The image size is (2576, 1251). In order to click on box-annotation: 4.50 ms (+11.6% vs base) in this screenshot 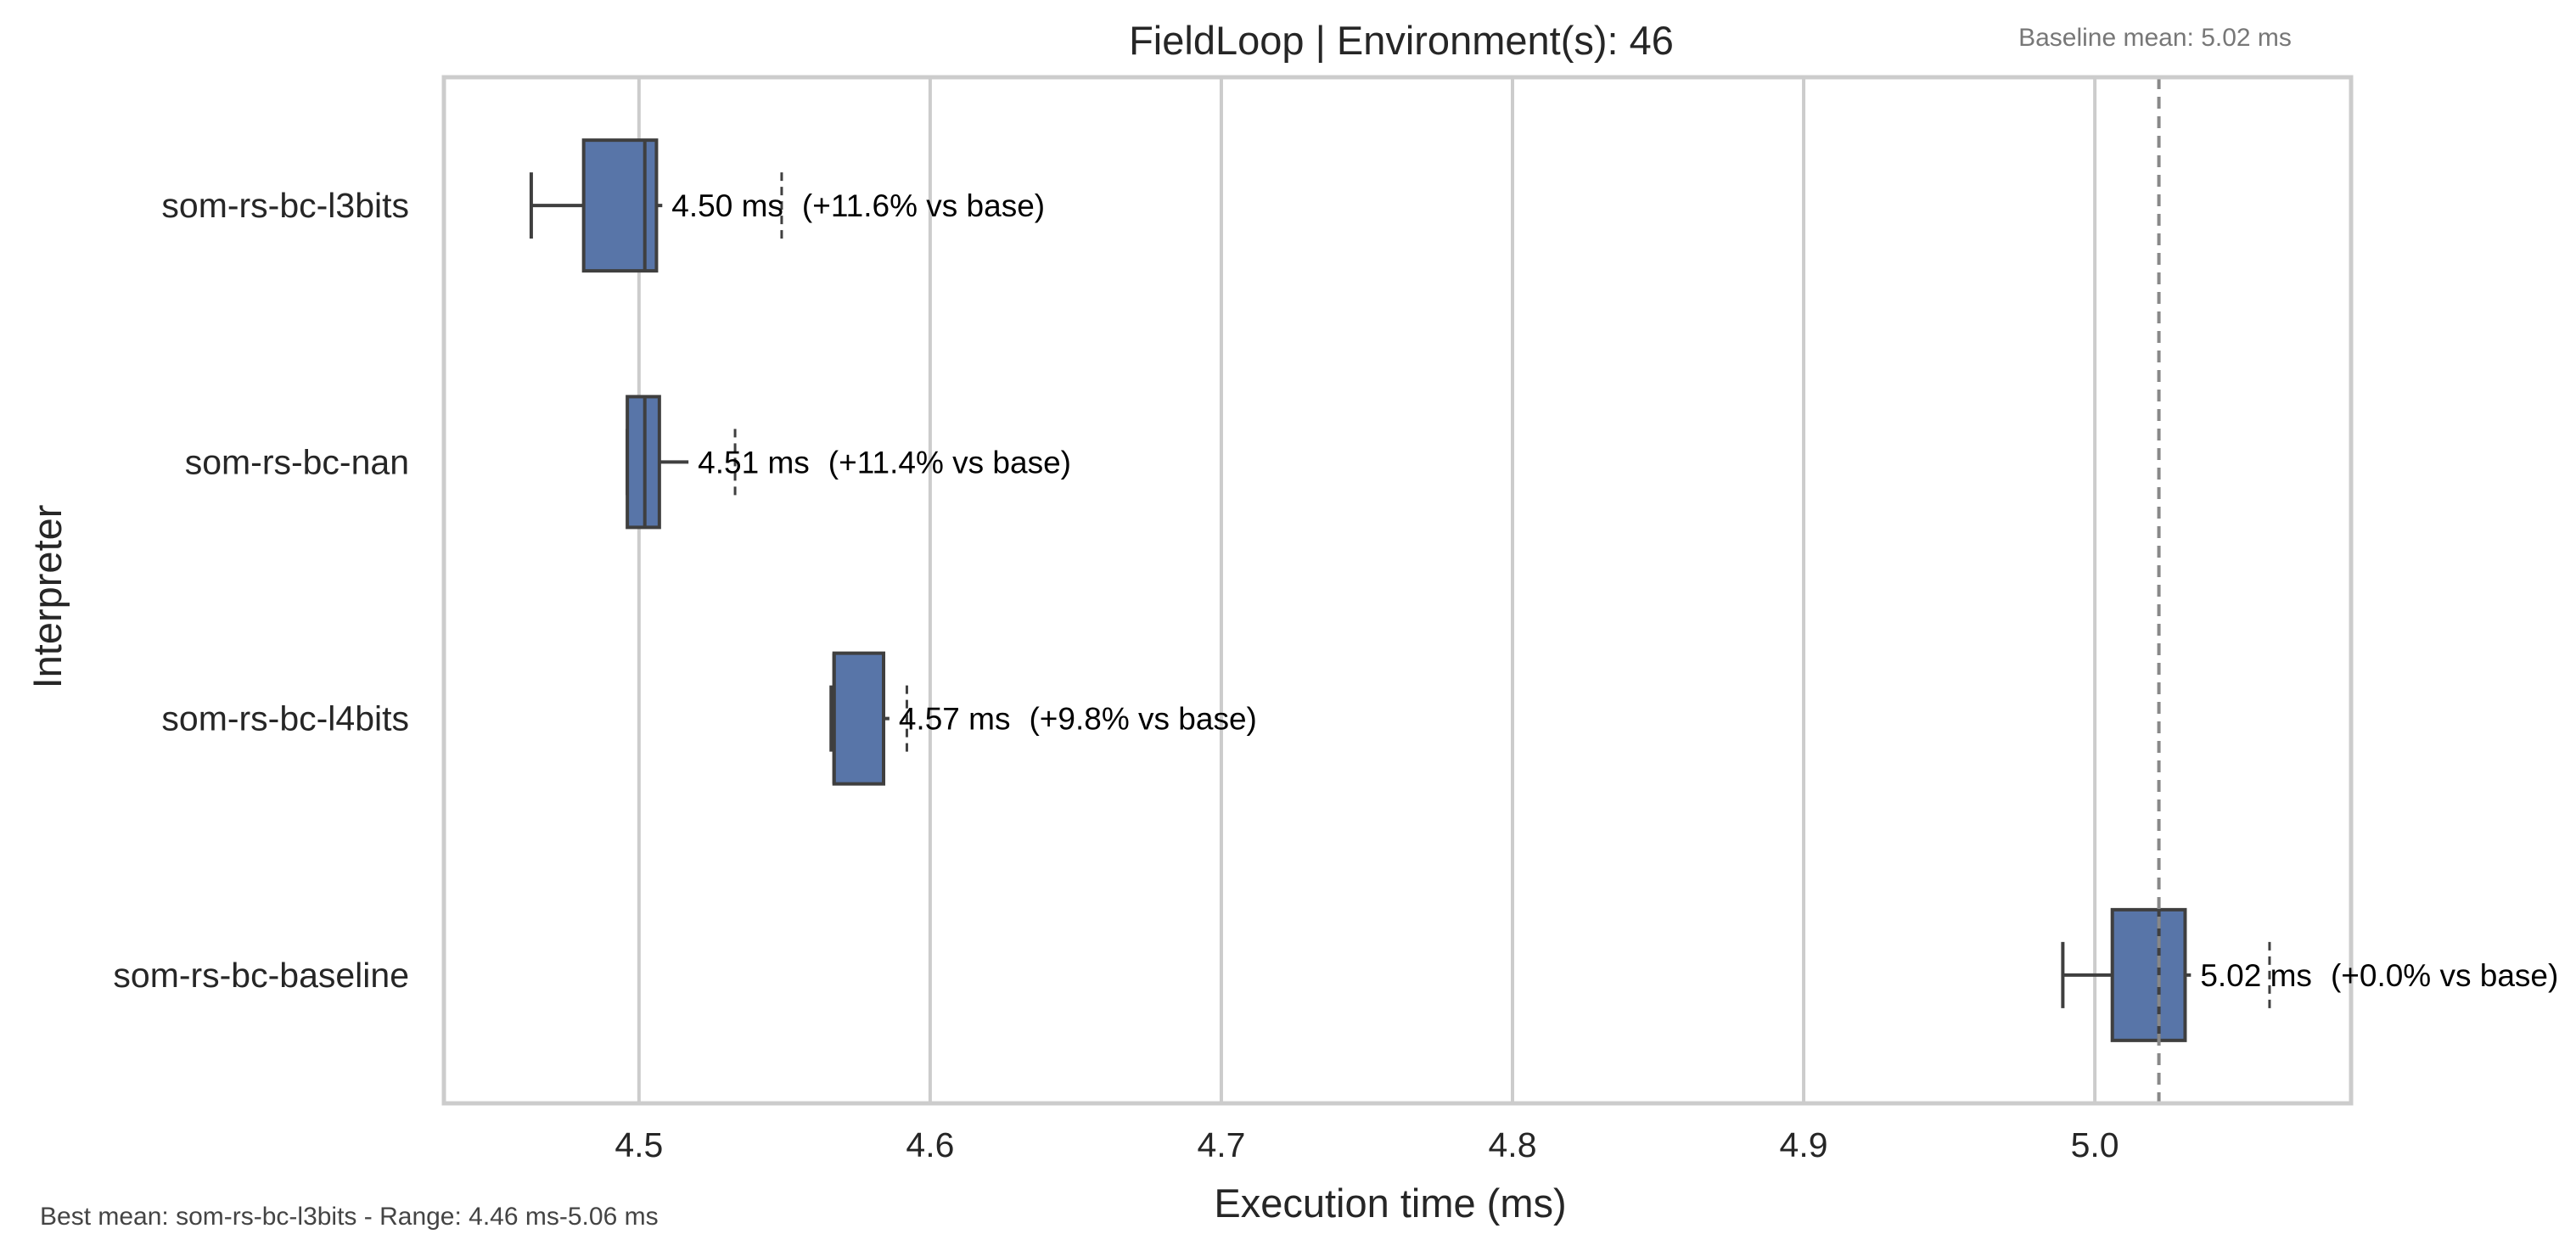, I will do `click(858, 206)`.